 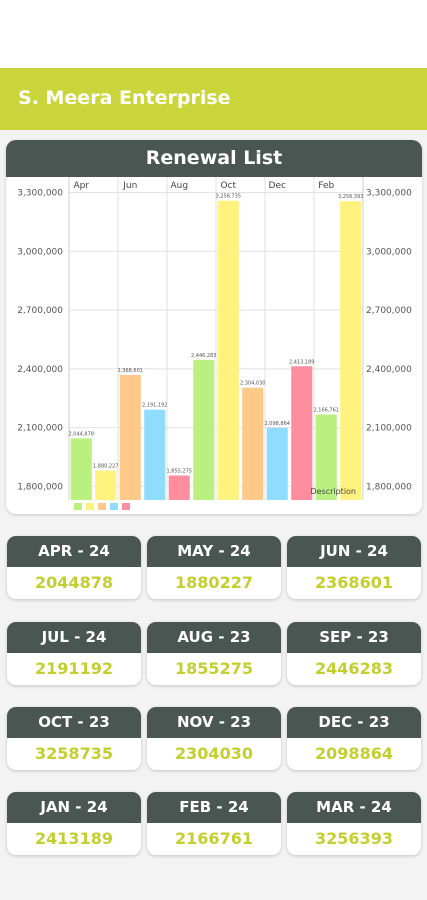 What do you see at coordinates (74, 753) in the screenshot?
I see `tile-value: 3258735` at bounding box center [74, 753].